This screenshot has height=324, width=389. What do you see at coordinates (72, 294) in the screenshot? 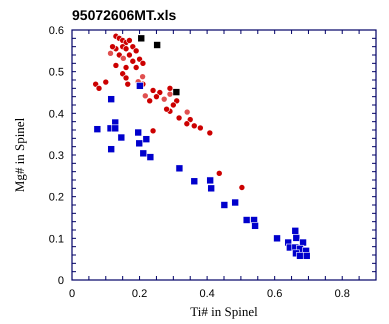
I see `x-tick-label: 0` at bounding box center [72, 294].